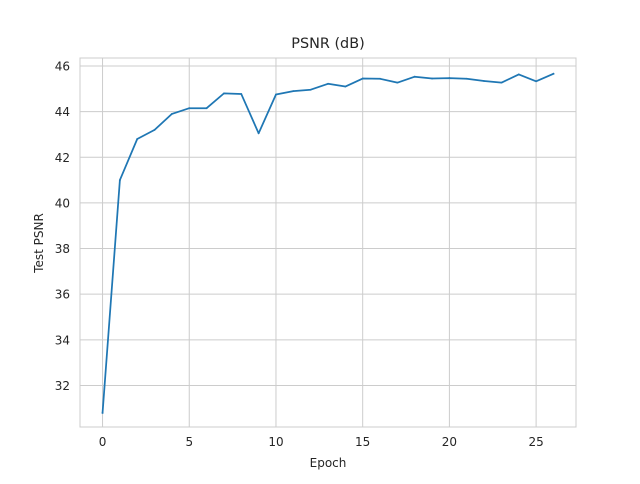  I want to click on x-tick-label: 15, so click(362, 442).